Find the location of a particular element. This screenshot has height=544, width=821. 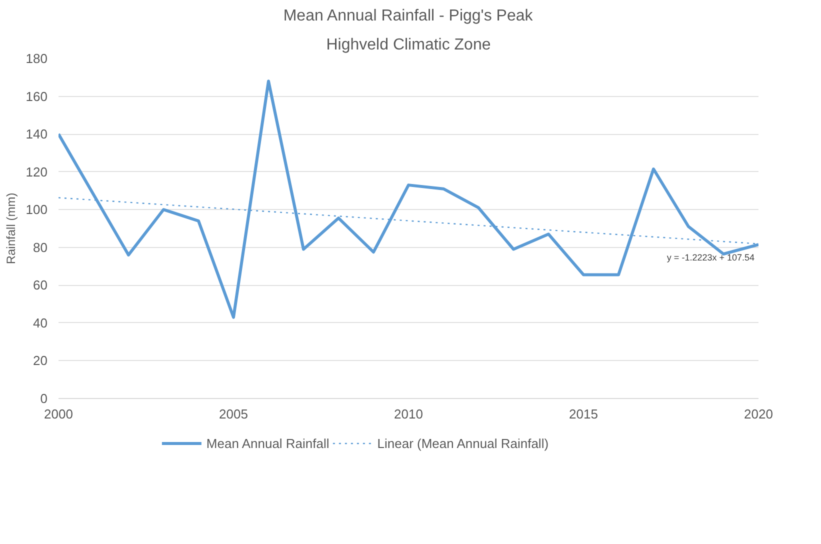

legend-label: Mean Annual Rainfall is located at coordinates (268, 443).